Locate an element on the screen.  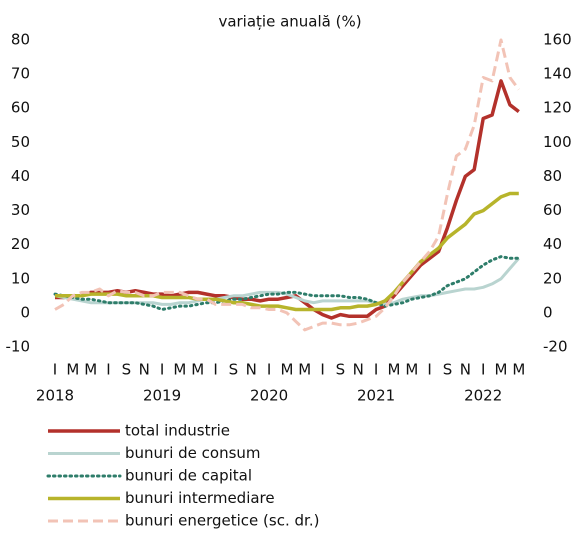
y2-tick-label: 80 is located at coordinates (552, 176).